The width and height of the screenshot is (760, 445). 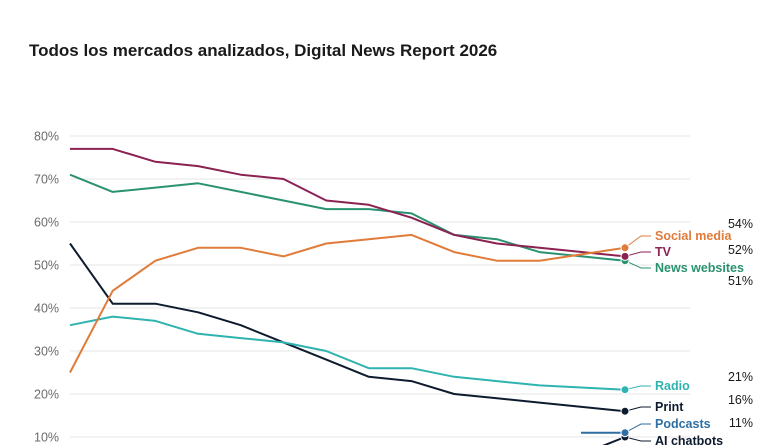 I want to click on series-label-print: Print, so click(x=669, y=407).